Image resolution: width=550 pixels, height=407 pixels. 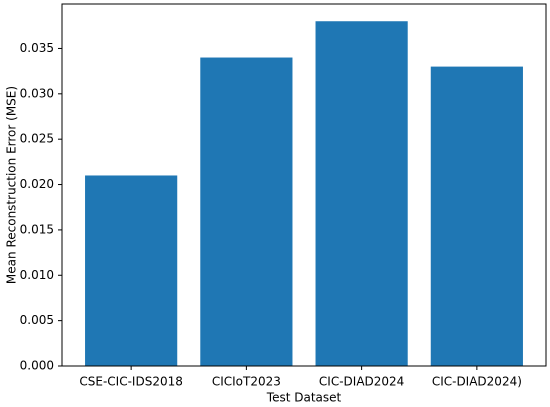 What do you see at coordinates (37, 320) in the screenshot?
I see `y-tick-label: 0.005` at bounding box center [37, 320].